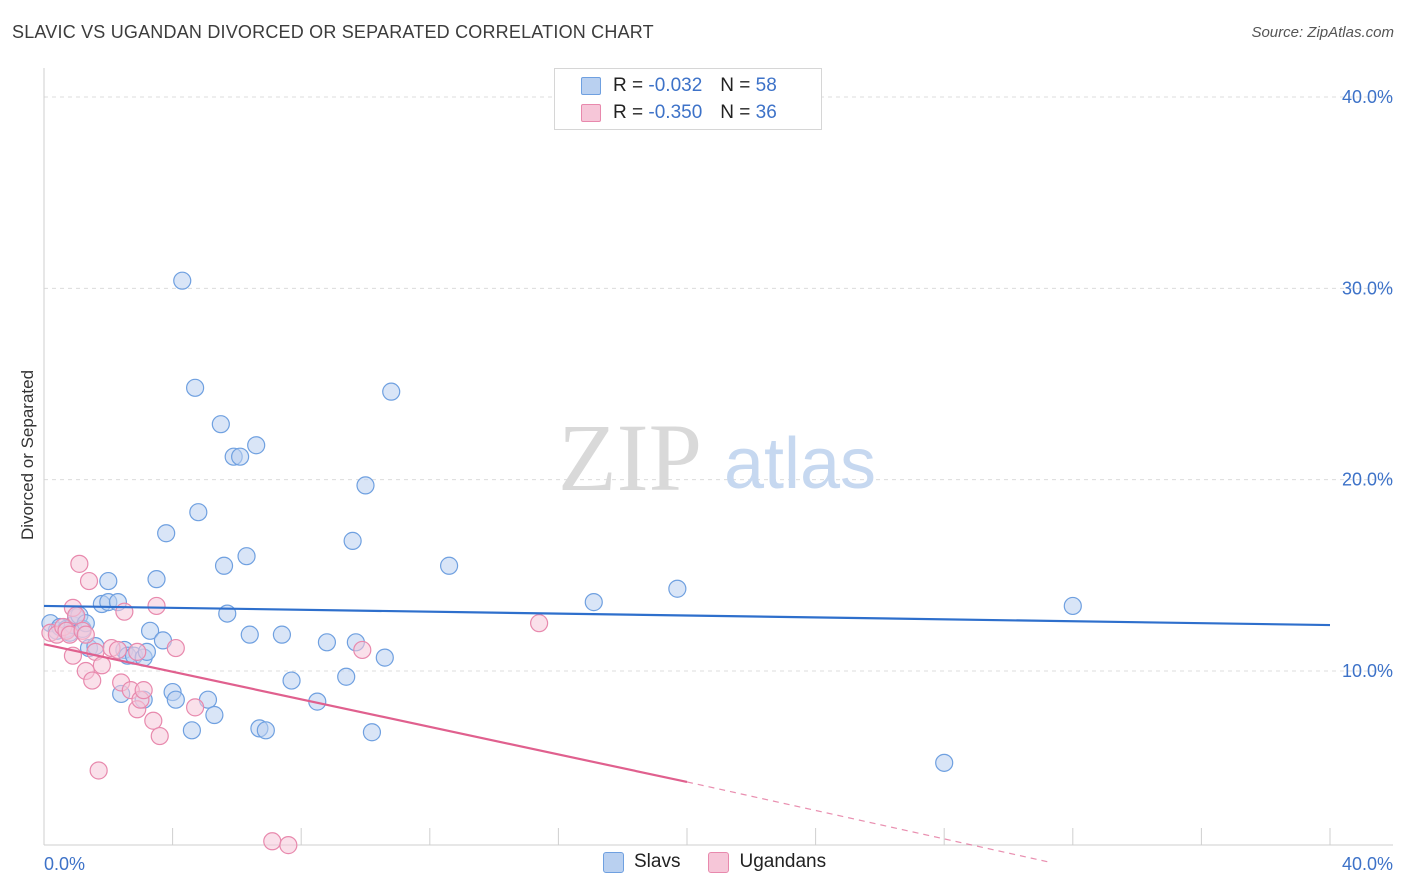  Describe the element at coordinates (630, 457) in the screenshot. I see `watermark-zip: ZIP` at that location.